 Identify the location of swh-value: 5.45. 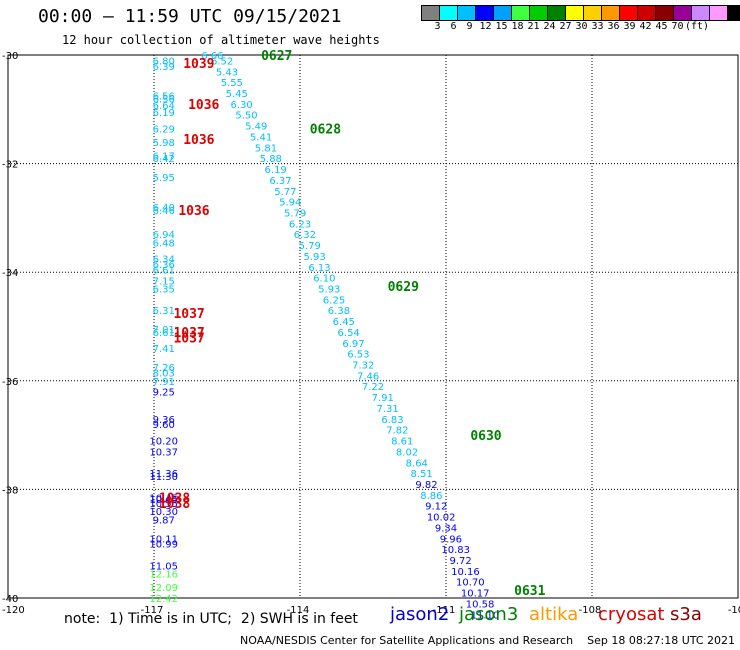
(237, 94).